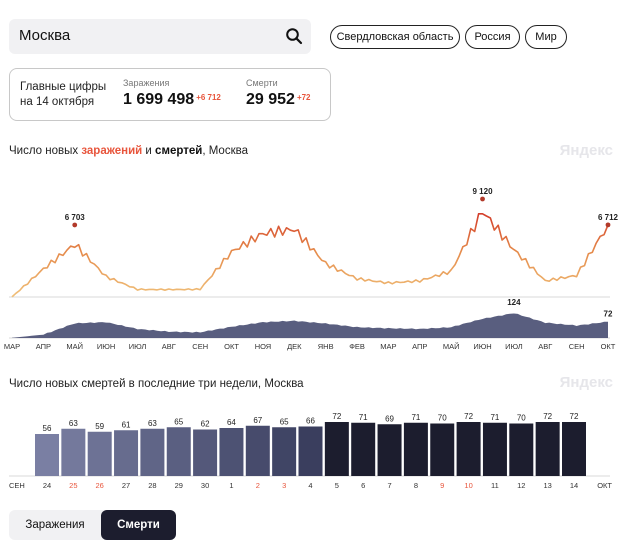  I want to click on bar-day-label: 13, so click(547, 485).